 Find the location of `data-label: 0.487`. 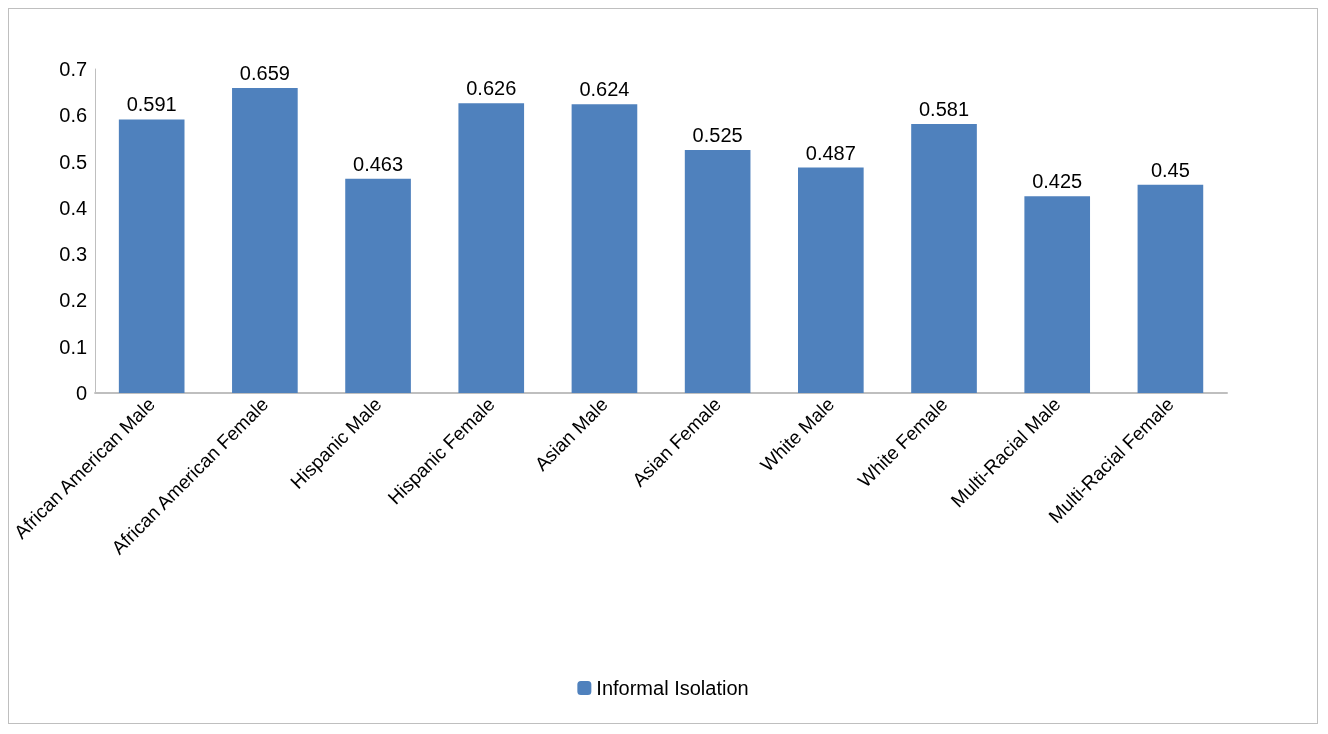

data-label: 0.487 is located at coordinates (830, 152).